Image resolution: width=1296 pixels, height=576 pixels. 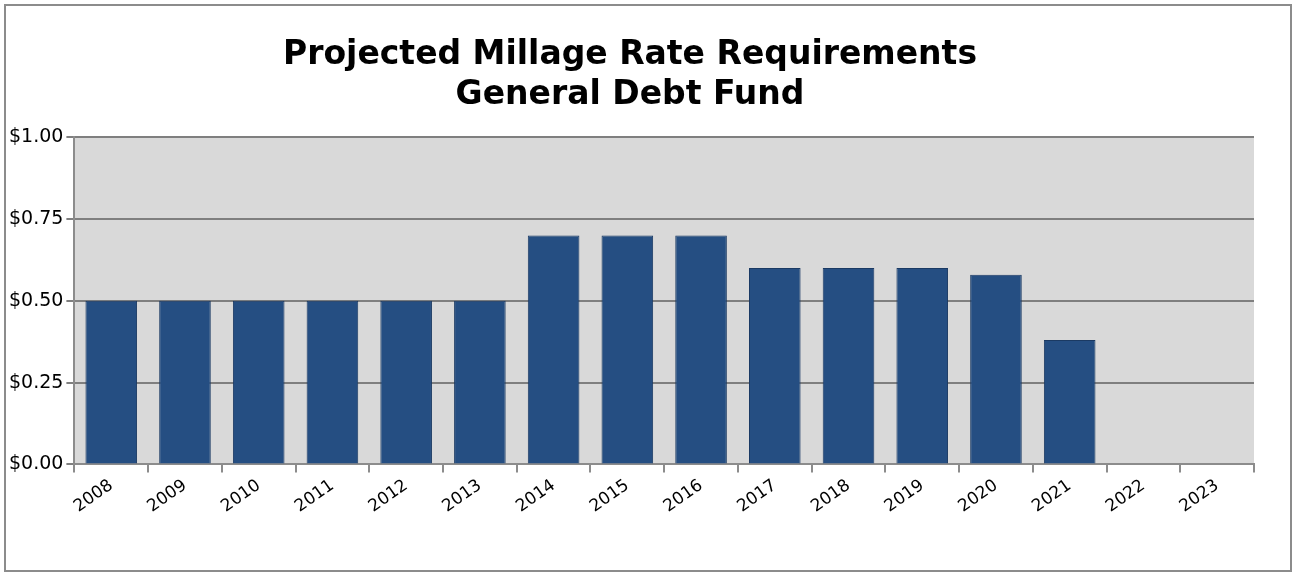 What do you see at coordinates (36, 380) in the screenshot?
I see `y-tick-label: $0.25` at bounding box center [36, 380].